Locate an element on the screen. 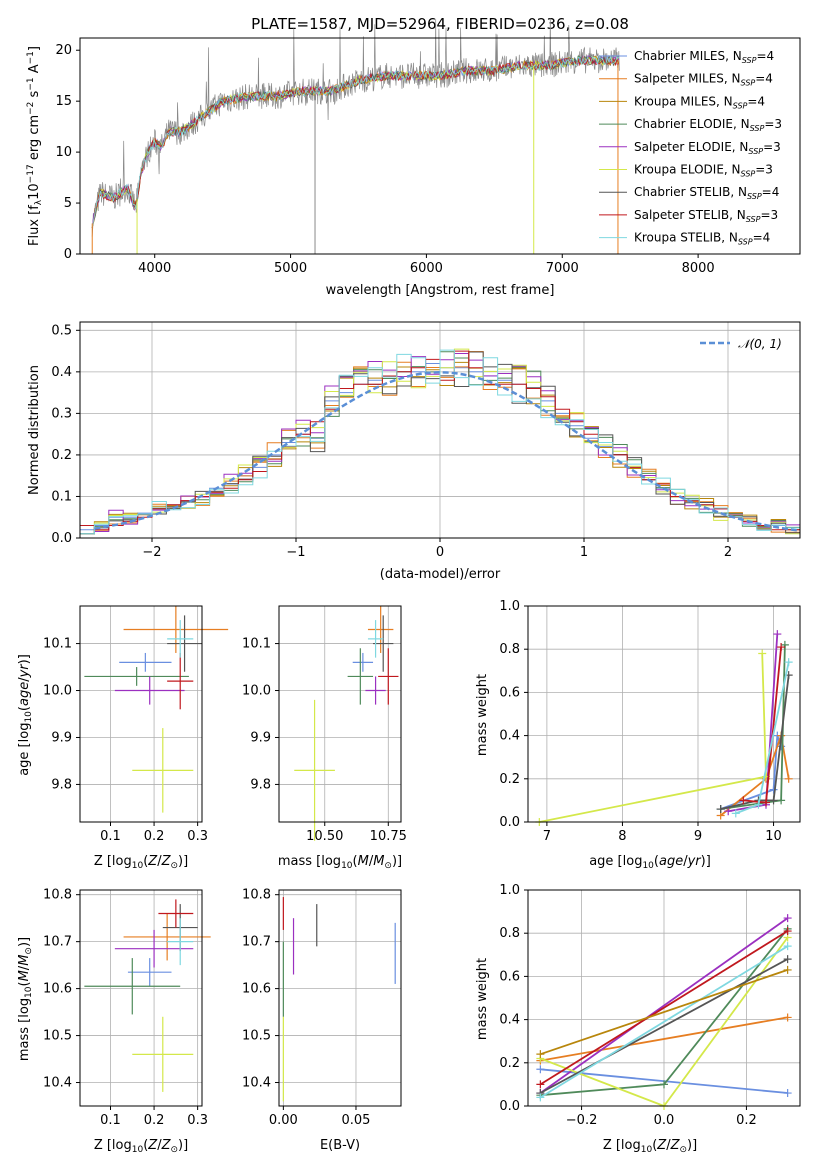 Image resolution: width=819 pixels, height=1170 pixels. gaussian-legend-label: 𝒩(0, 1) is located at coordinates (760, 344).